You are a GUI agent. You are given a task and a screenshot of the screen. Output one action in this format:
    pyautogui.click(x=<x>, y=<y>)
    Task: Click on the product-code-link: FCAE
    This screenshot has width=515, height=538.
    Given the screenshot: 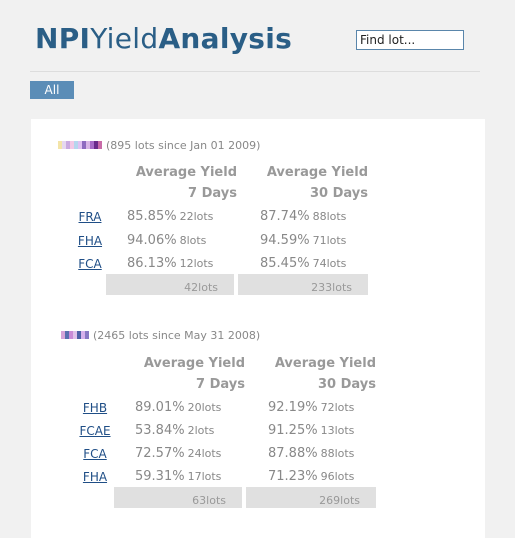 What is the action you would take?
    pyautogui.click(x=95, y=431)
    